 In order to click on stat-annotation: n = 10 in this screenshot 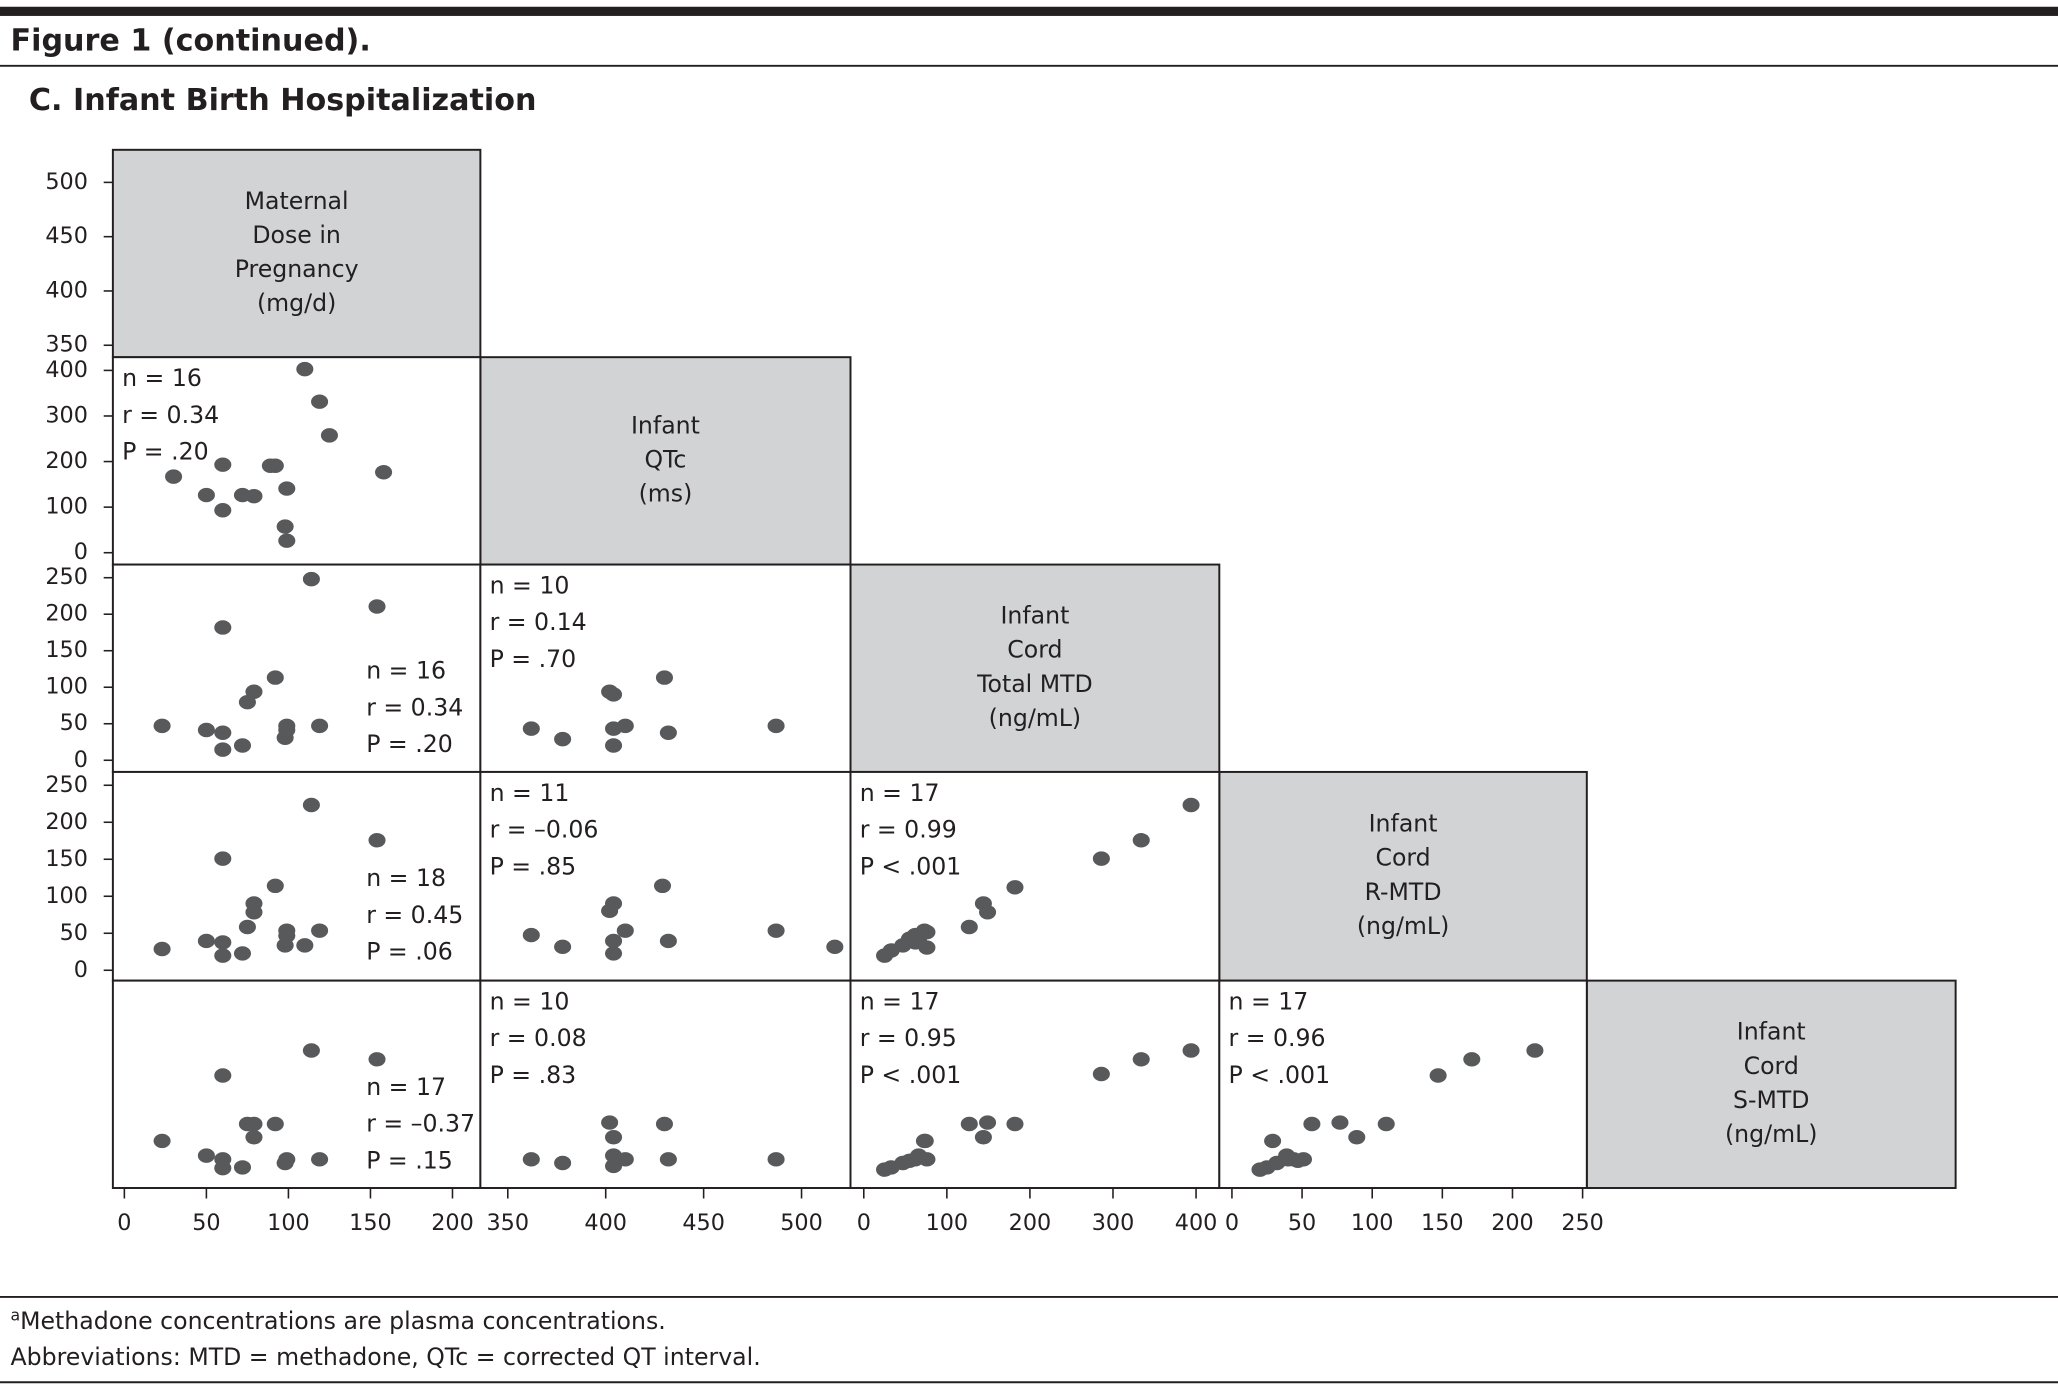, I will do `click(530, 585)`.